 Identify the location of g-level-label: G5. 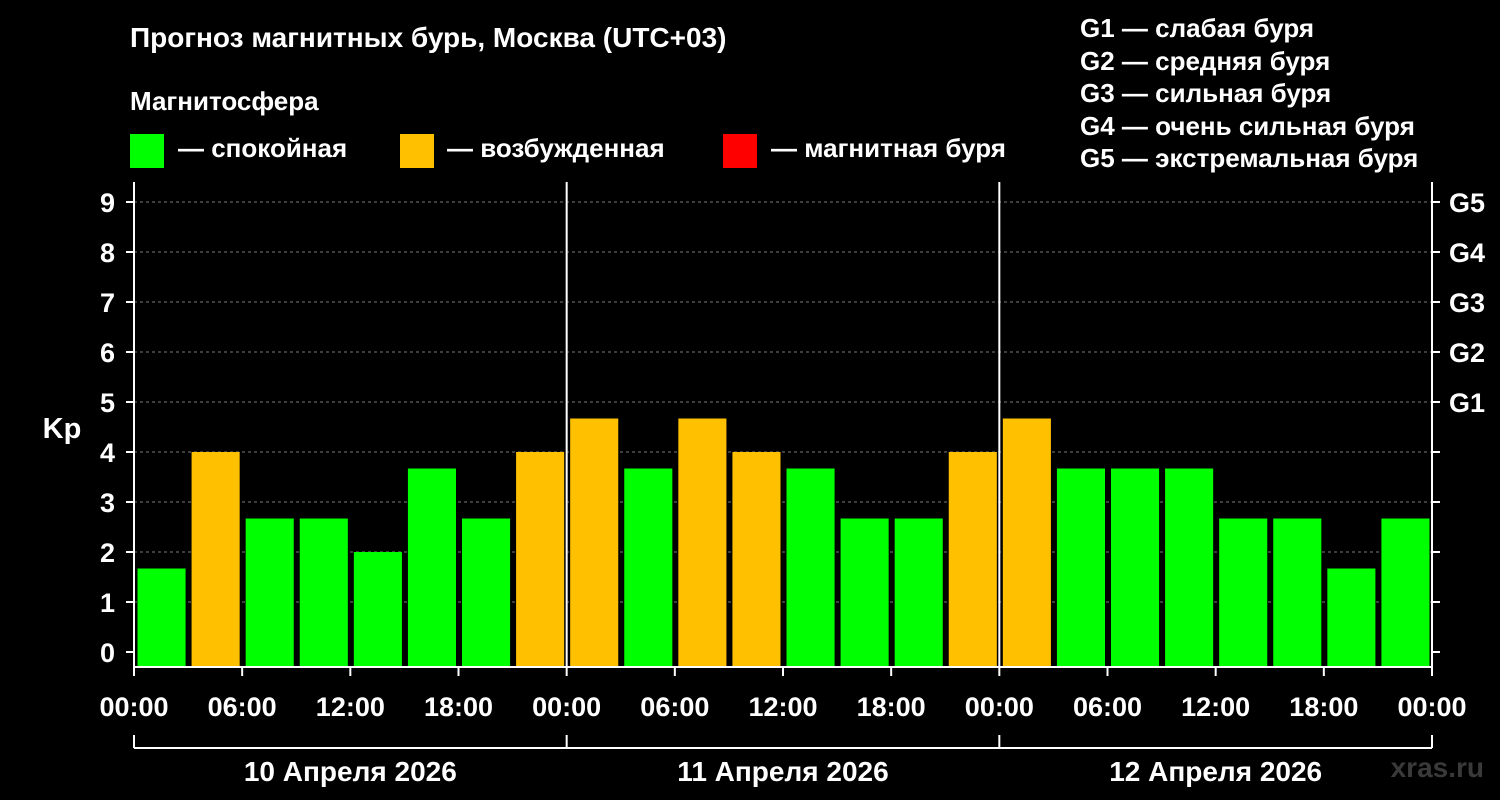
(1467, 203).